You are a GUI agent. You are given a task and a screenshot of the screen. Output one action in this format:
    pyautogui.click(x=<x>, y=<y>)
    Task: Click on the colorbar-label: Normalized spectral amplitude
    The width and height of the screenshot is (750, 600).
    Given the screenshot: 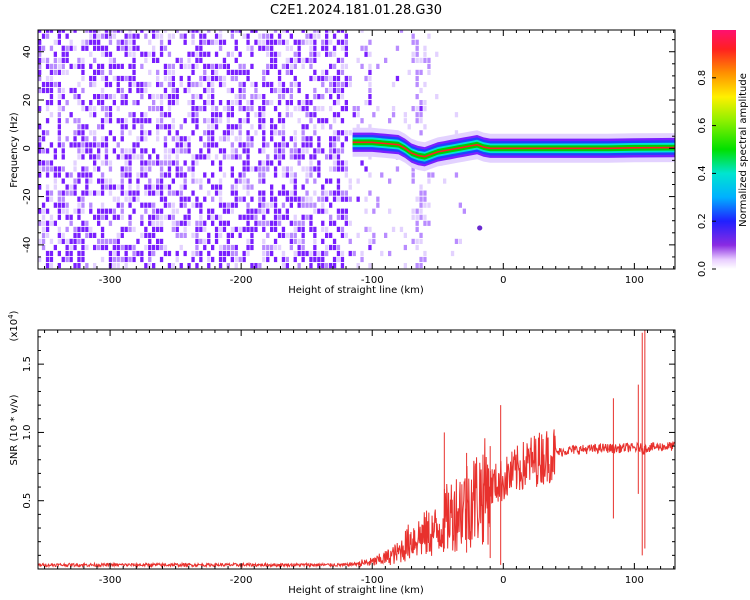 What is the action you would take?
    pyautogui.click(x=743, y=150)
    